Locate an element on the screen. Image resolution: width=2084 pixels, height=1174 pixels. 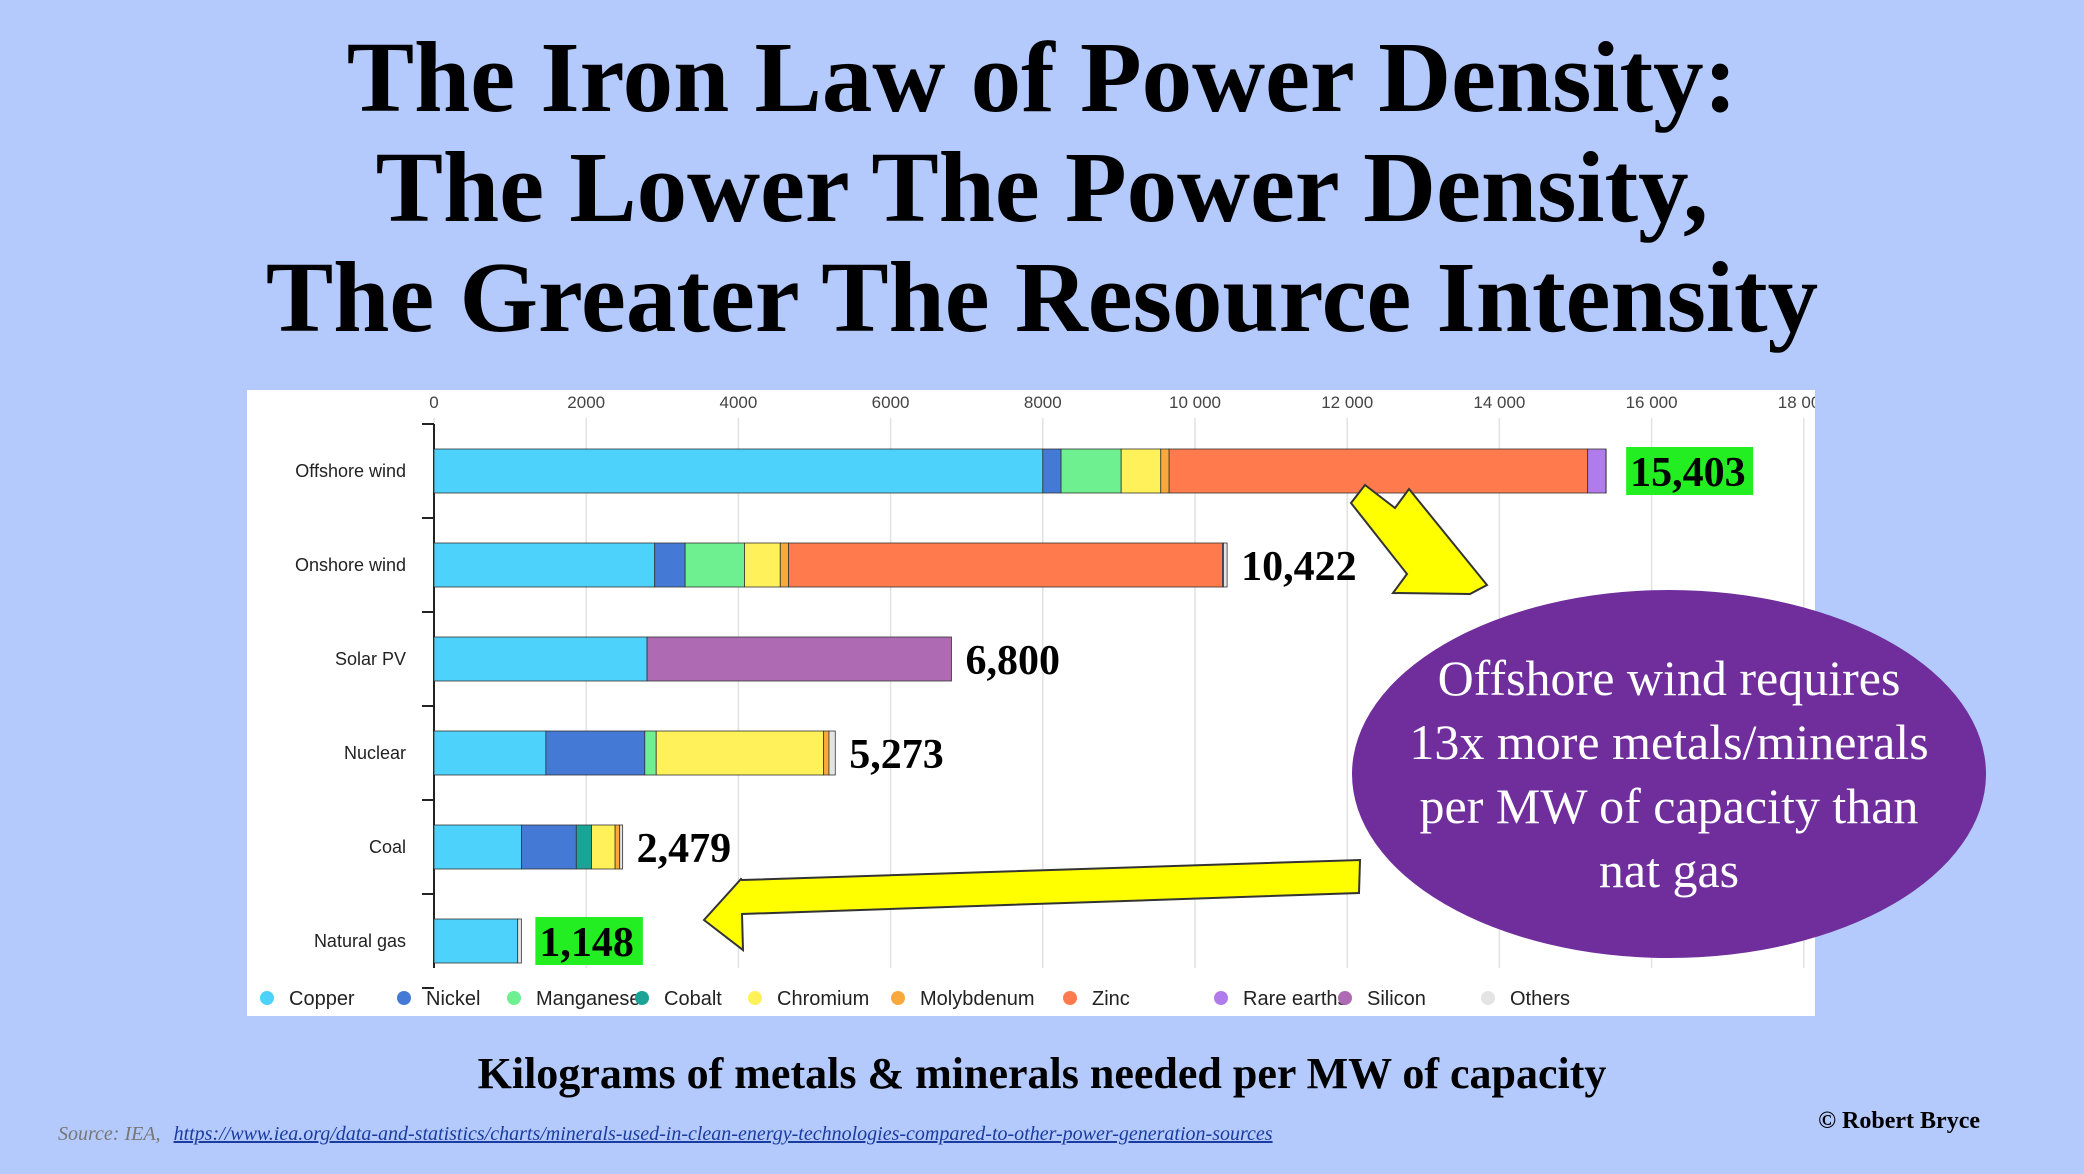
category-label: Offshore wind is located at coordinates (350, 471).